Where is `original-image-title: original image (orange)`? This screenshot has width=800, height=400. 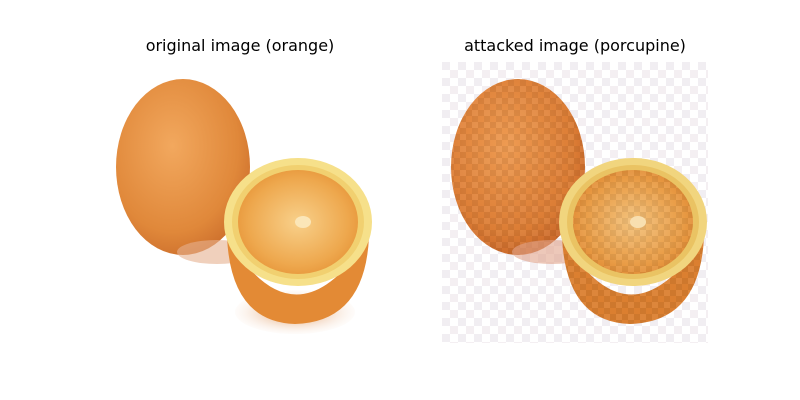
original-image-title: original image (orange) is located at coordinates (240, 45).